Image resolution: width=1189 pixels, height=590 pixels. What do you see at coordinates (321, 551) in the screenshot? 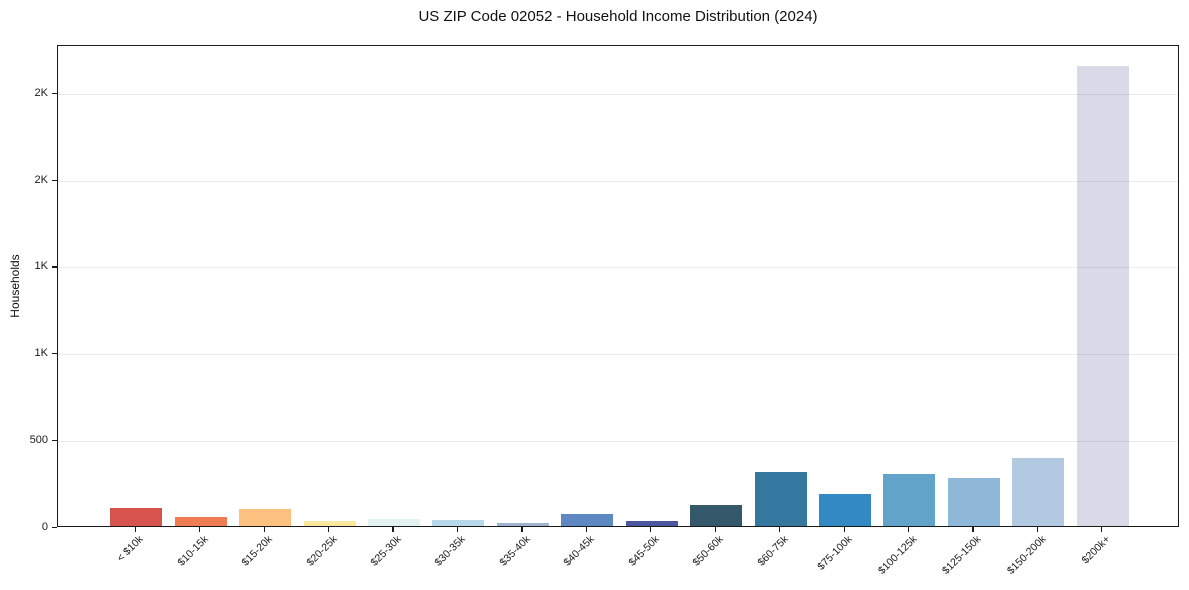
I see `x-tick-label: $20-25k` at bounding box center [321, 551].